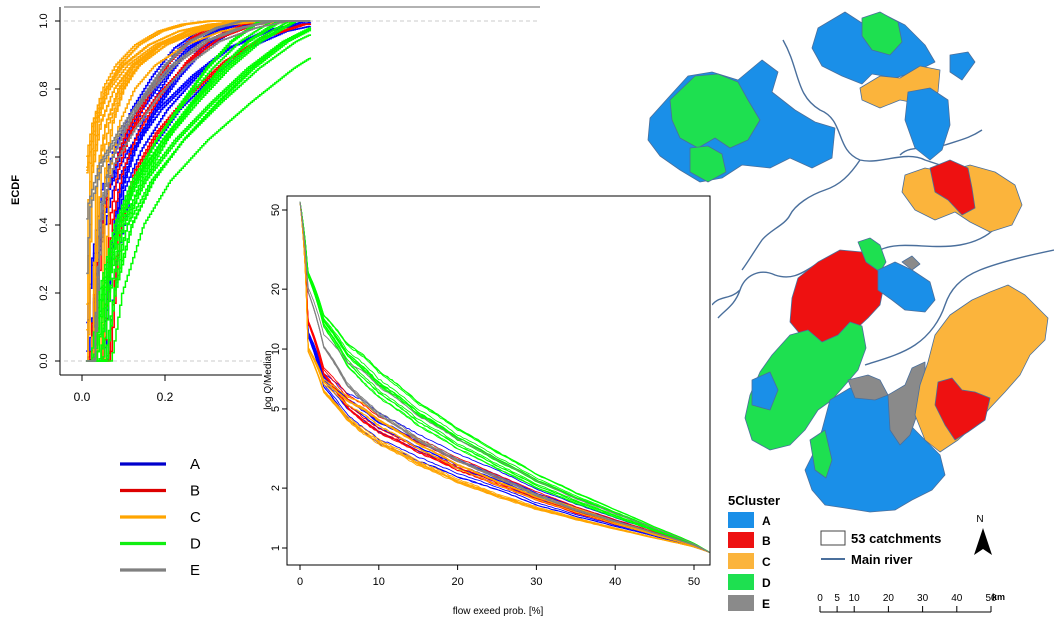 Image resolution: width=1054 pixels, height=622 pixels. Describe the element at coordinates (868, 387) in the screenshot. I see `catchment-e-south` at that location.